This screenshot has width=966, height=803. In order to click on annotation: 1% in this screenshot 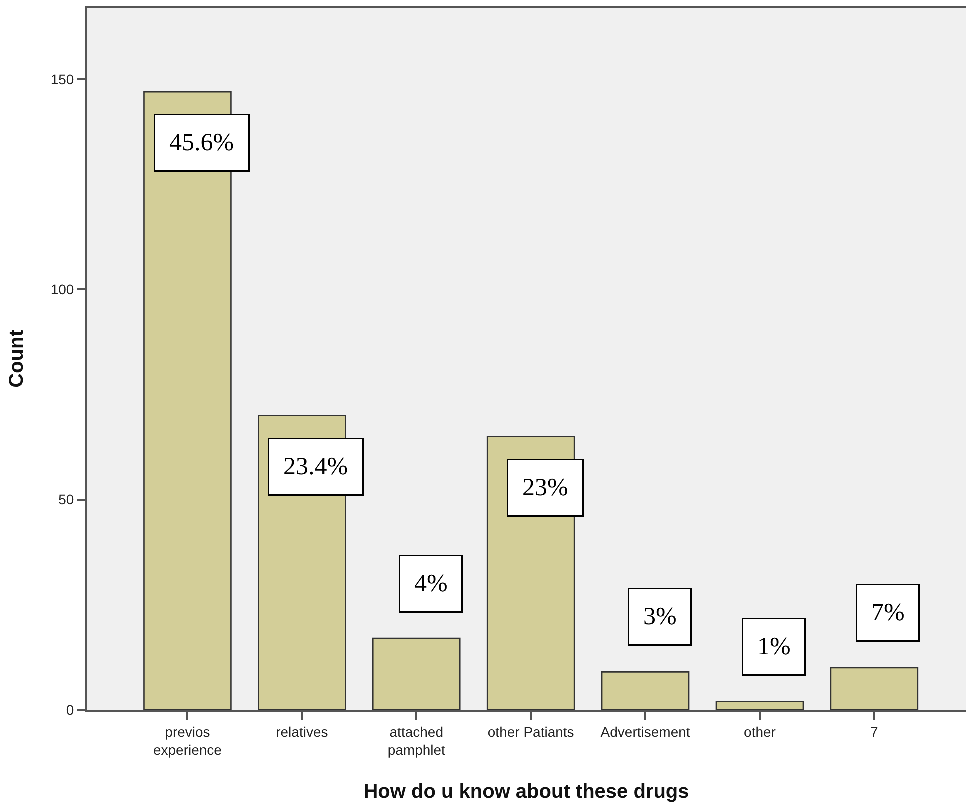, I will do `click(774, 647)`.